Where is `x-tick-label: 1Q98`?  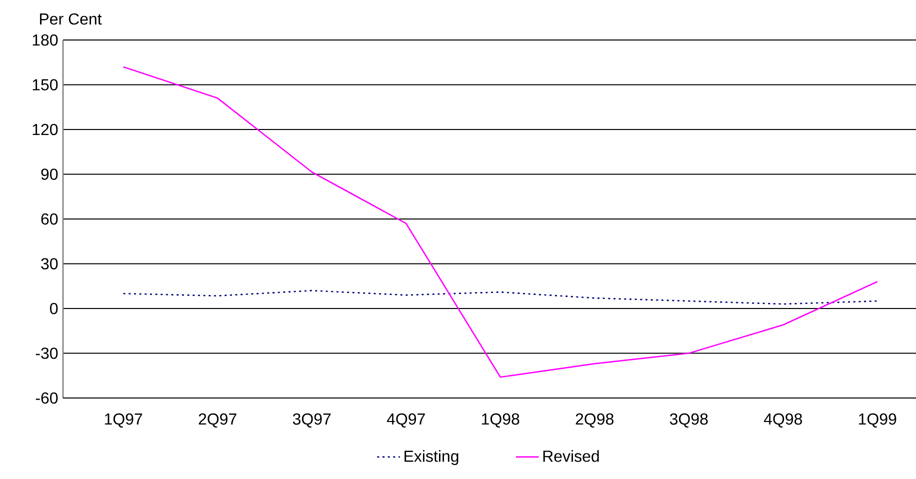
x-tick-label: 1Q98 is located at coordinates (501, 420).